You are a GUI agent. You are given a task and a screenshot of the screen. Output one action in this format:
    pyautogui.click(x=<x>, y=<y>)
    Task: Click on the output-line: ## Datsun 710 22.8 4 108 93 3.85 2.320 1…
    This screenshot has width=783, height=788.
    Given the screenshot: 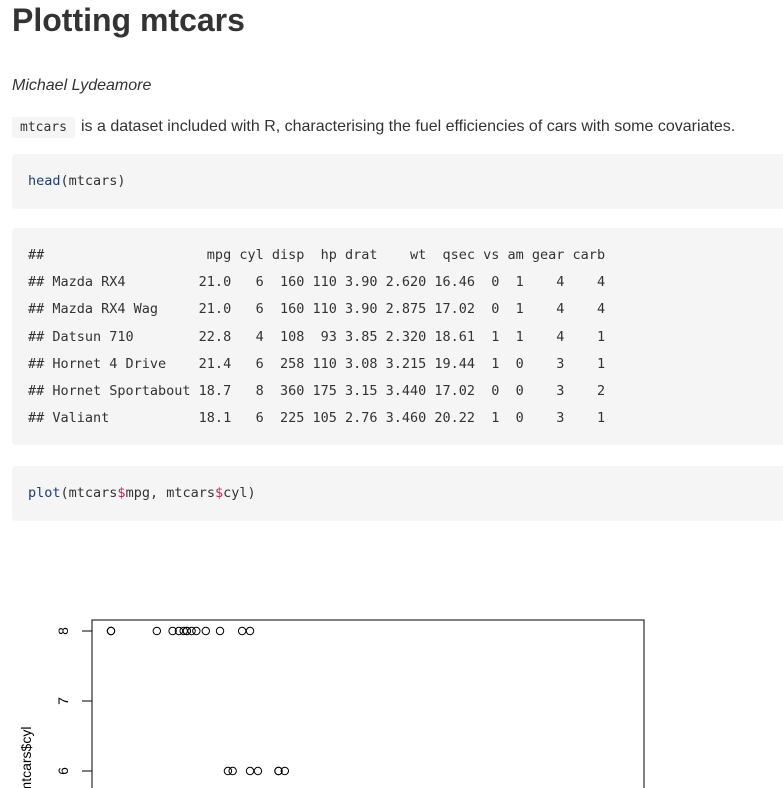 What is the action you would take?
    pyautogui.click(x=317, y=336)
    